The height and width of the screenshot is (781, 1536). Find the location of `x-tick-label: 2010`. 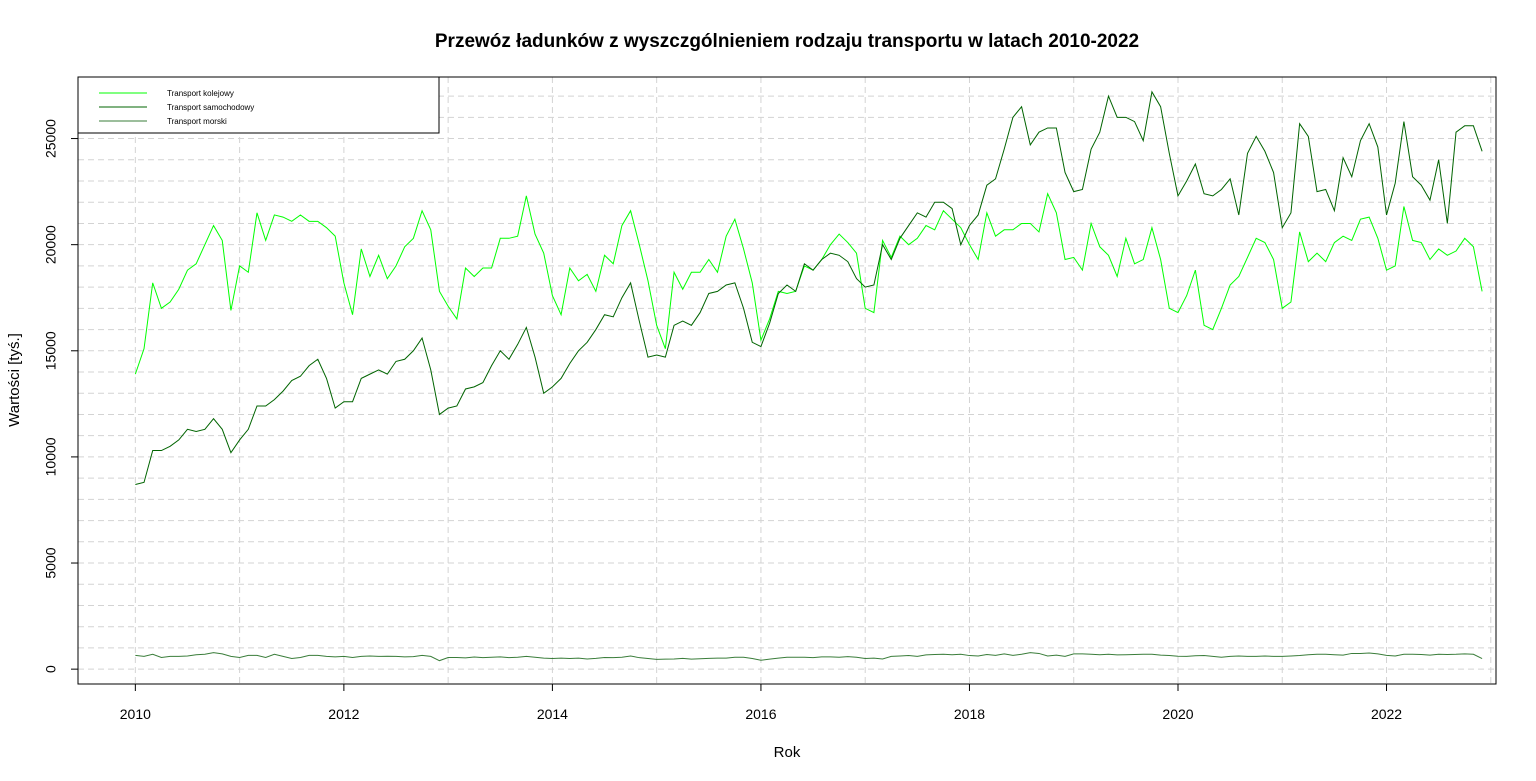

x-tick-label: 2010 is located at coordinates (135, 714).